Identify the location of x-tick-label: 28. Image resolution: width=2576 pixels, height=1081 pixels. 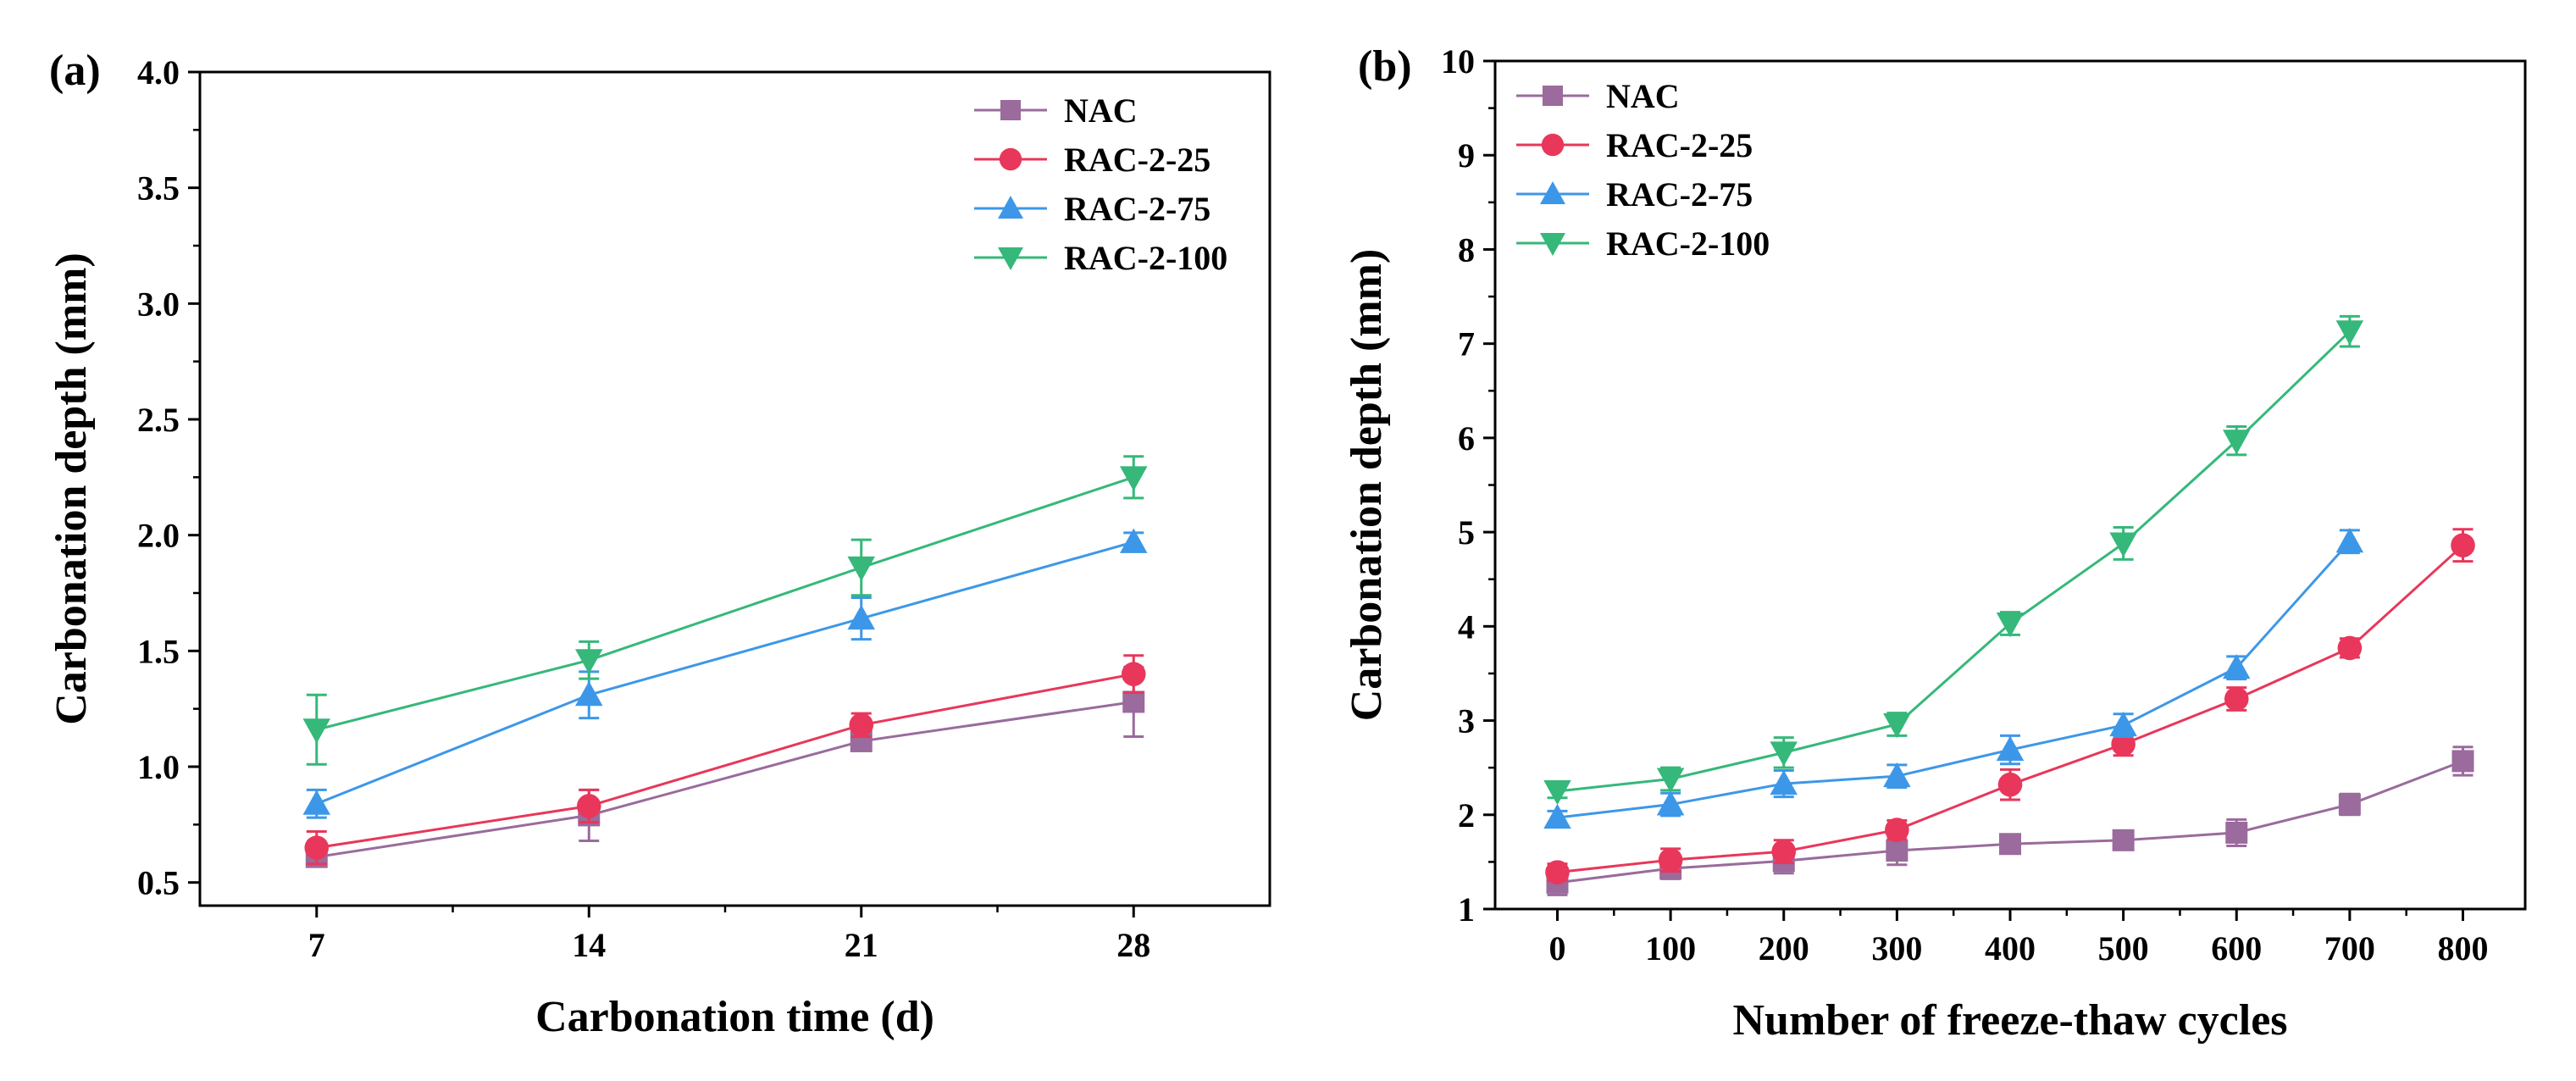
(1133, 945).